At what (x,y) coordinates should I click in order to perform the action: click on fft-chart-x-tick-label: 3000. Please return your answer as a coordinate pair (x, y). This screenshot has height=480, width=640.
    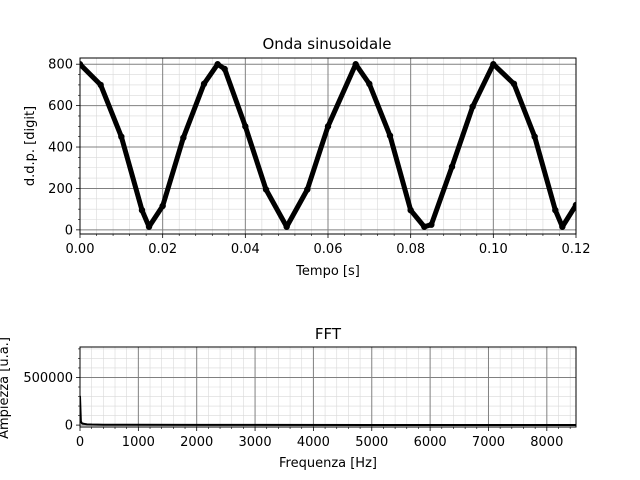
    Looking at the image, I should click on (255, 442).